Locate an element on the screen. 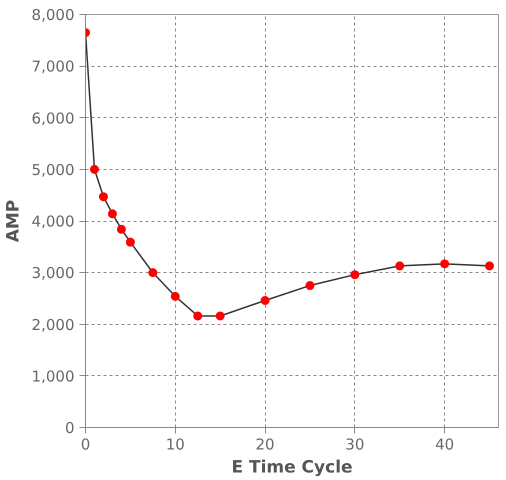 This screenshot has width=506, height=480. y-tick-label: 4,000 is located at coordinates (53, 221).